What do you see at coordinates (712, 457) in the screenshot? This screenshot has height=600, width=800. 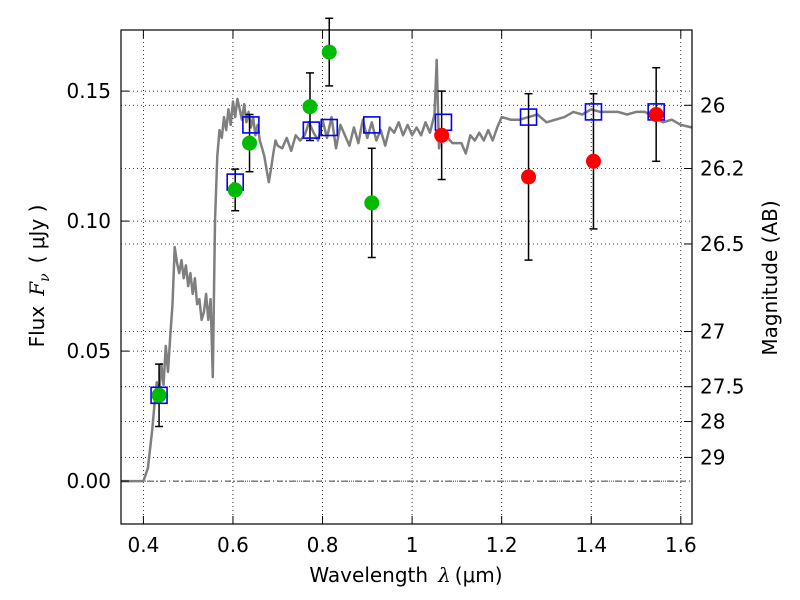 I see `y2-tick-label: 29` at bounding box center [712, 457].